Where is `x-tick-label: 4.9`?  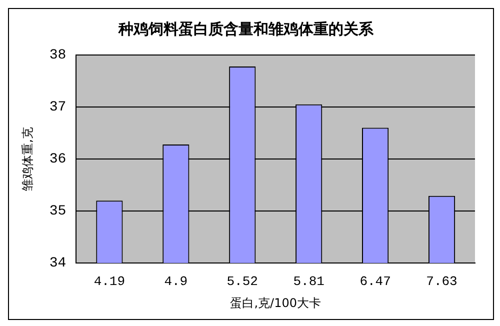
x-tick-label: 4.9 is located at coordinates (176, 282).